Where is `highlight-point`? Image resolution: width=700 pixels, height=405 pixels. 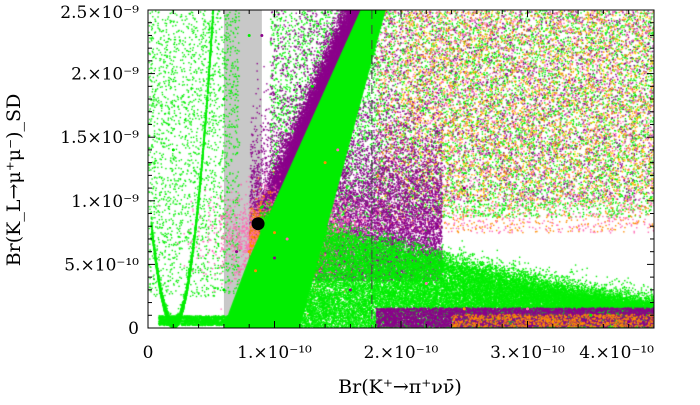
highlight-point is located at coordinates (258, 224).